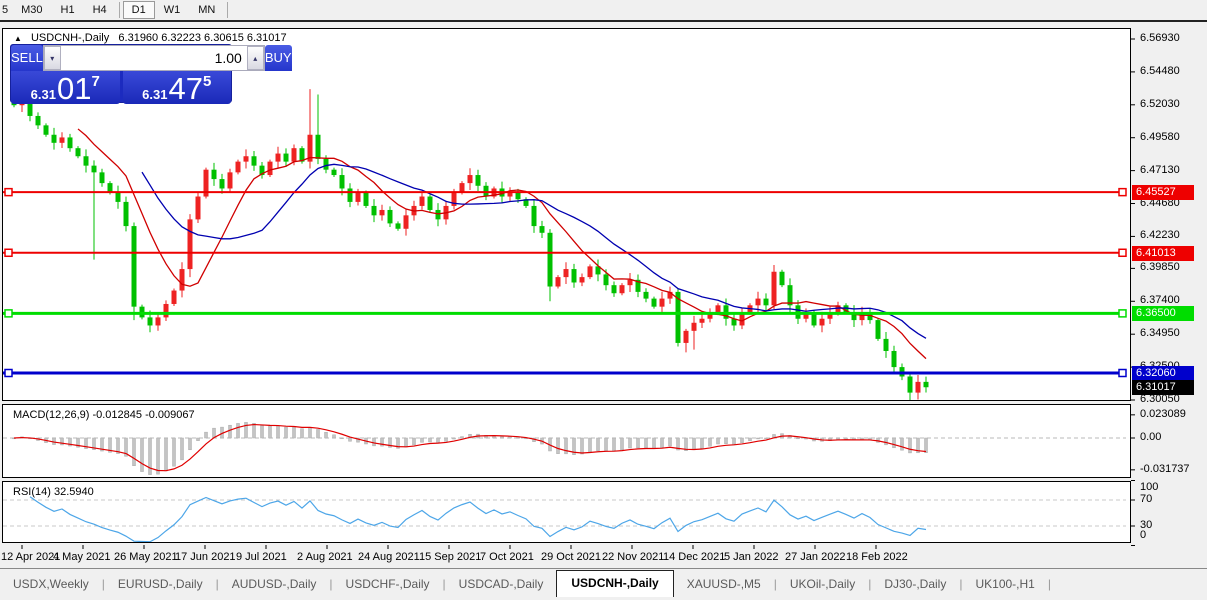 The image size is (1207, 600). What do you see at coordinates (325, 557) in the screenshot?
I see `date-tick-label: 2 Aug 2021` at bounding box center [325, 557].